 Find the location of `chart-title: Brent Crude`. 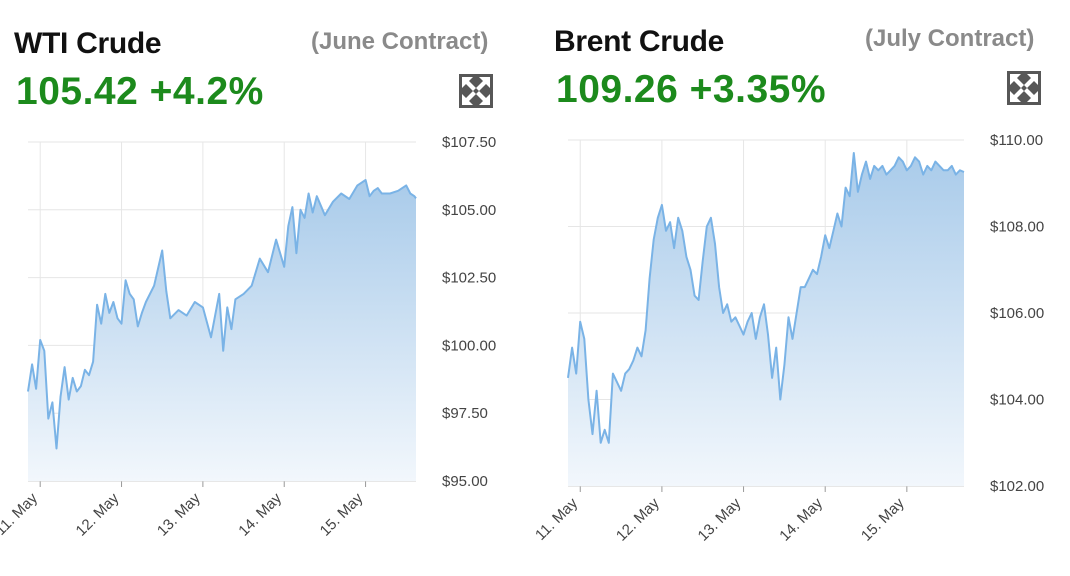

chart-title: Brent Crude is located at coordinates (639, 41).